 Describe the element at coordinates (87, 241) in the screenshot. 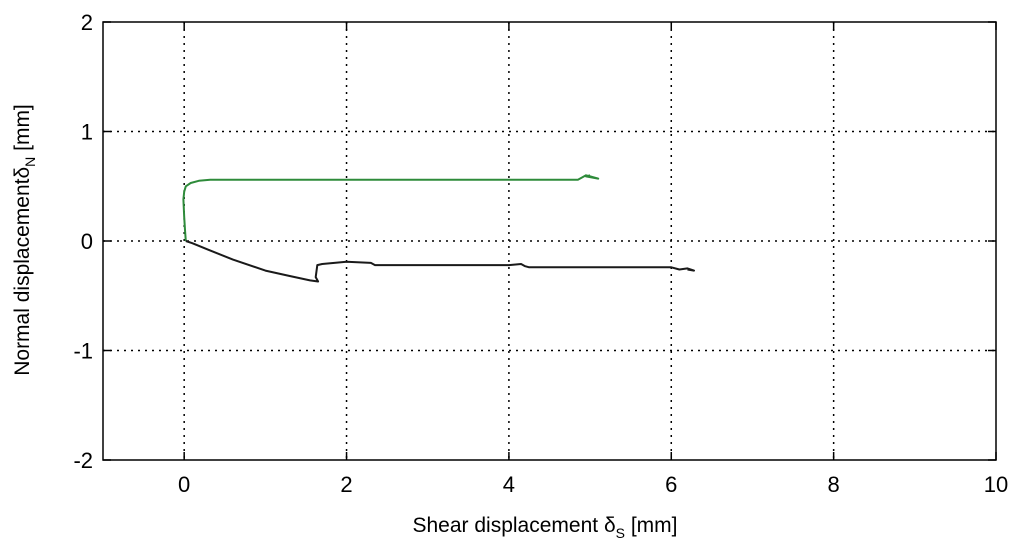

I see `y-tick-label: 0` at that location.